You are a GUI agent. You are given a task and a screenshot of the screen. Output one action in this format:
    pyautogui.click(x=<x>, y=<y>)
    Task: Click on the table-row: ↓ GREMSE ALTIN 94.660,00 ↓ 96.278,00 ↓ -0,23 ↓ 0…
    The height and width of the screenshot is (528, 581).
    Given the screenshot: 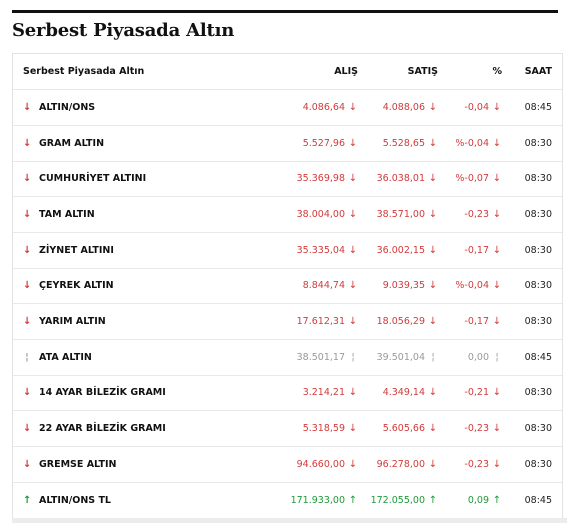 What is the action you would take?
    pyautogui.click(x=287, y=465)
    